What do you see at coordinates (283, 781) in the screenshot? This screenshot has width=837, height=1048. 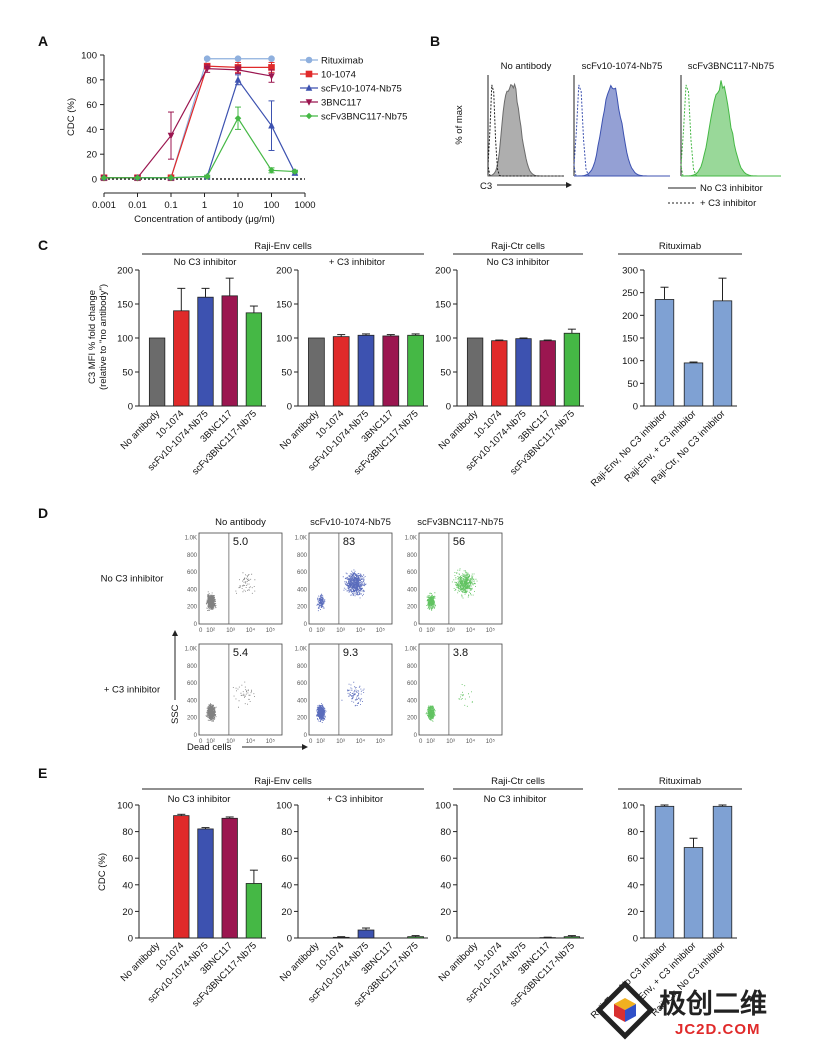 I see `e-group-header: Raji-Env cells` at bounding box center [283, 781].